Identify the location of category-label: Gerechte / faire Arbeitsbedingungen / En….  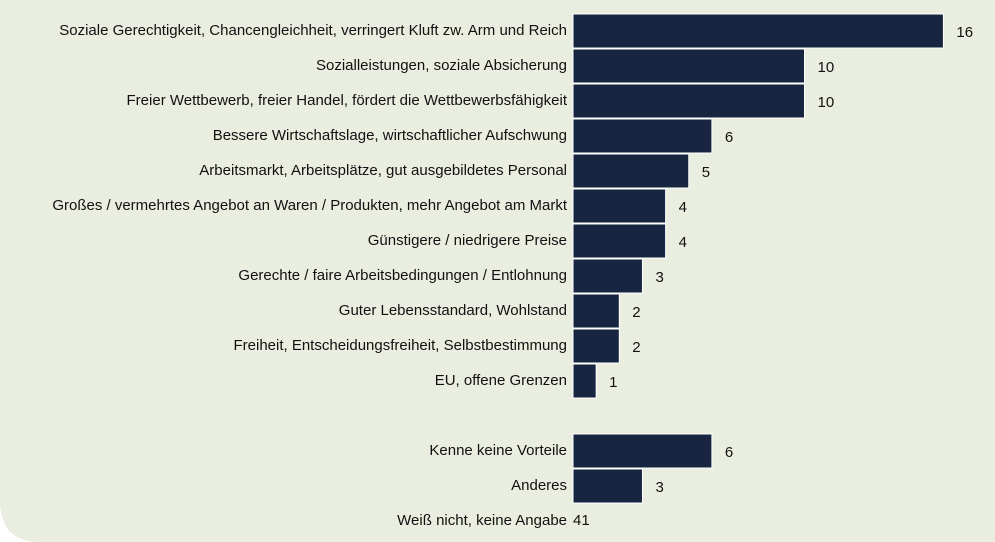
(402, 275).